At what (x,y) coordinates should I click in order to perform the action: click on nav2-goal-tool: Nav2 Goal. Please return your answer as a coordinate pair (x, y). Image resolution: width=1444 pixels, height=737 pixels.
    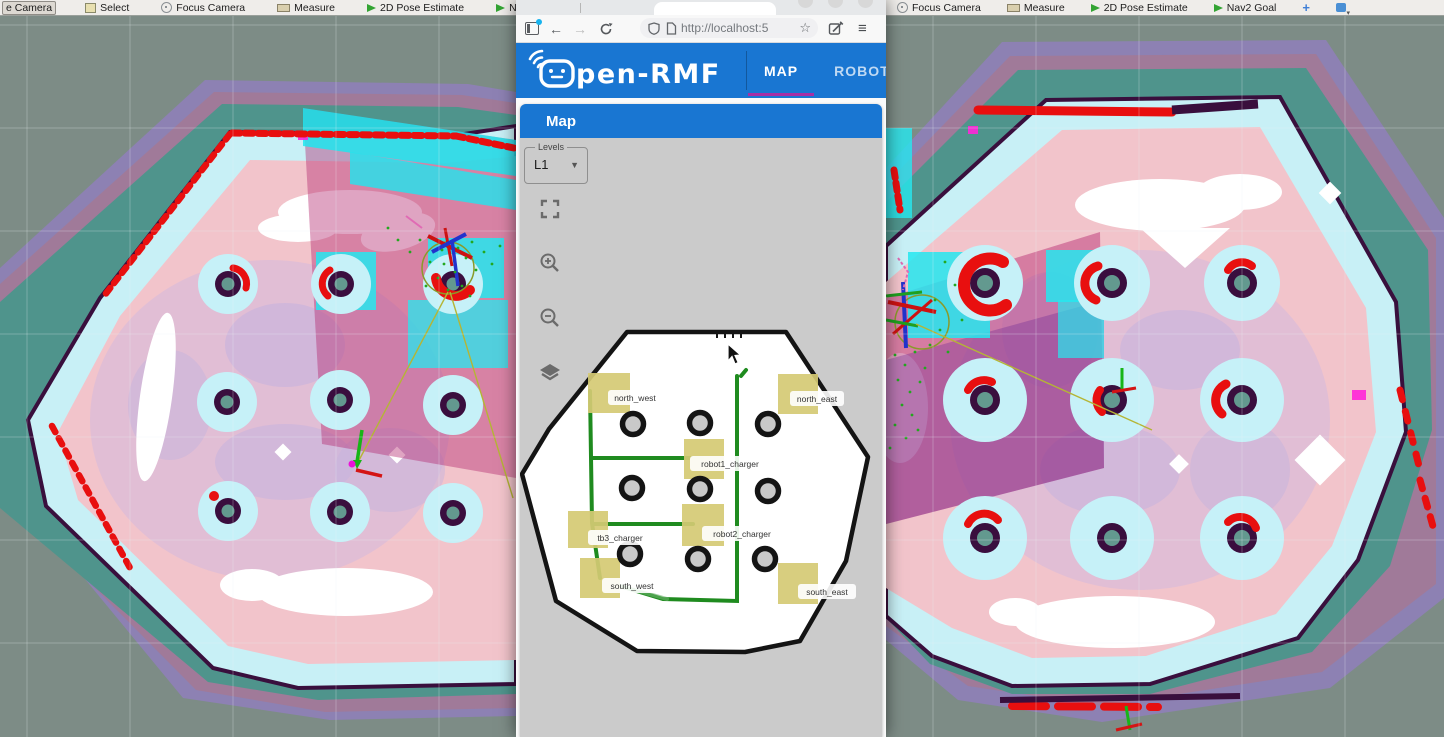
    Looking at the image, I should click on (1245, 8).